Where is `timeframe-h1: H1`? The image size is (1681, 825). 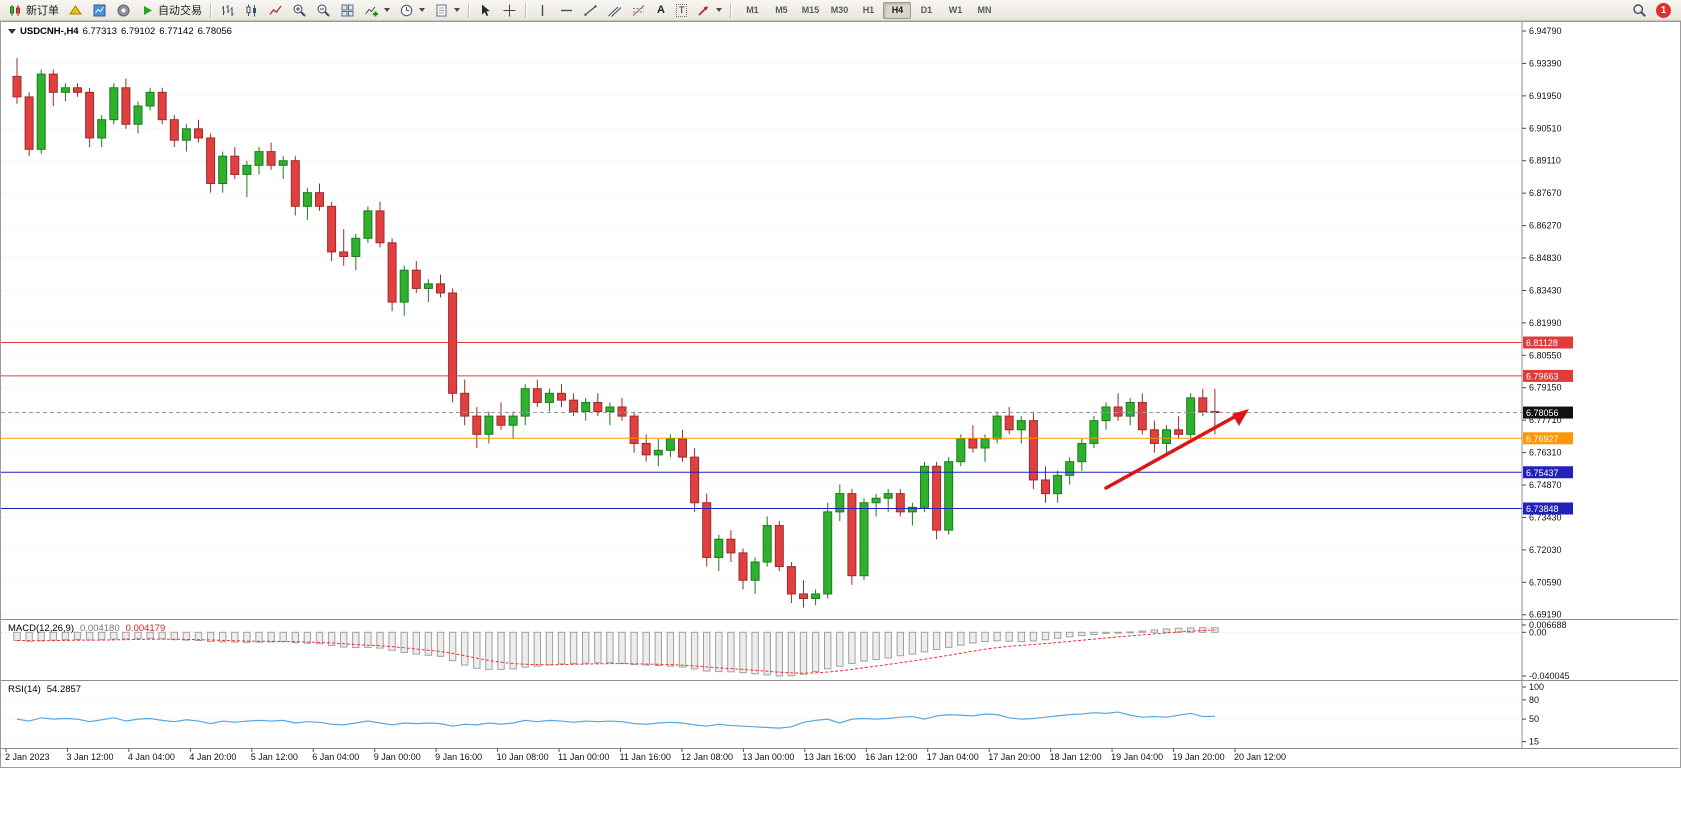
timeframe-h1: H1 is located at coordinates (868, 9).